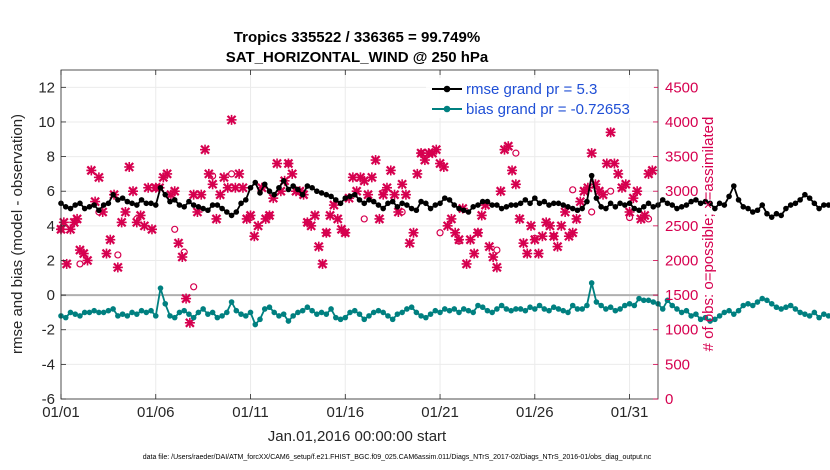  What do you see at coordinates (681, 122) in the screenshot?
I see `y-tick-label-right: 4000` at bounding box center [681, 122].